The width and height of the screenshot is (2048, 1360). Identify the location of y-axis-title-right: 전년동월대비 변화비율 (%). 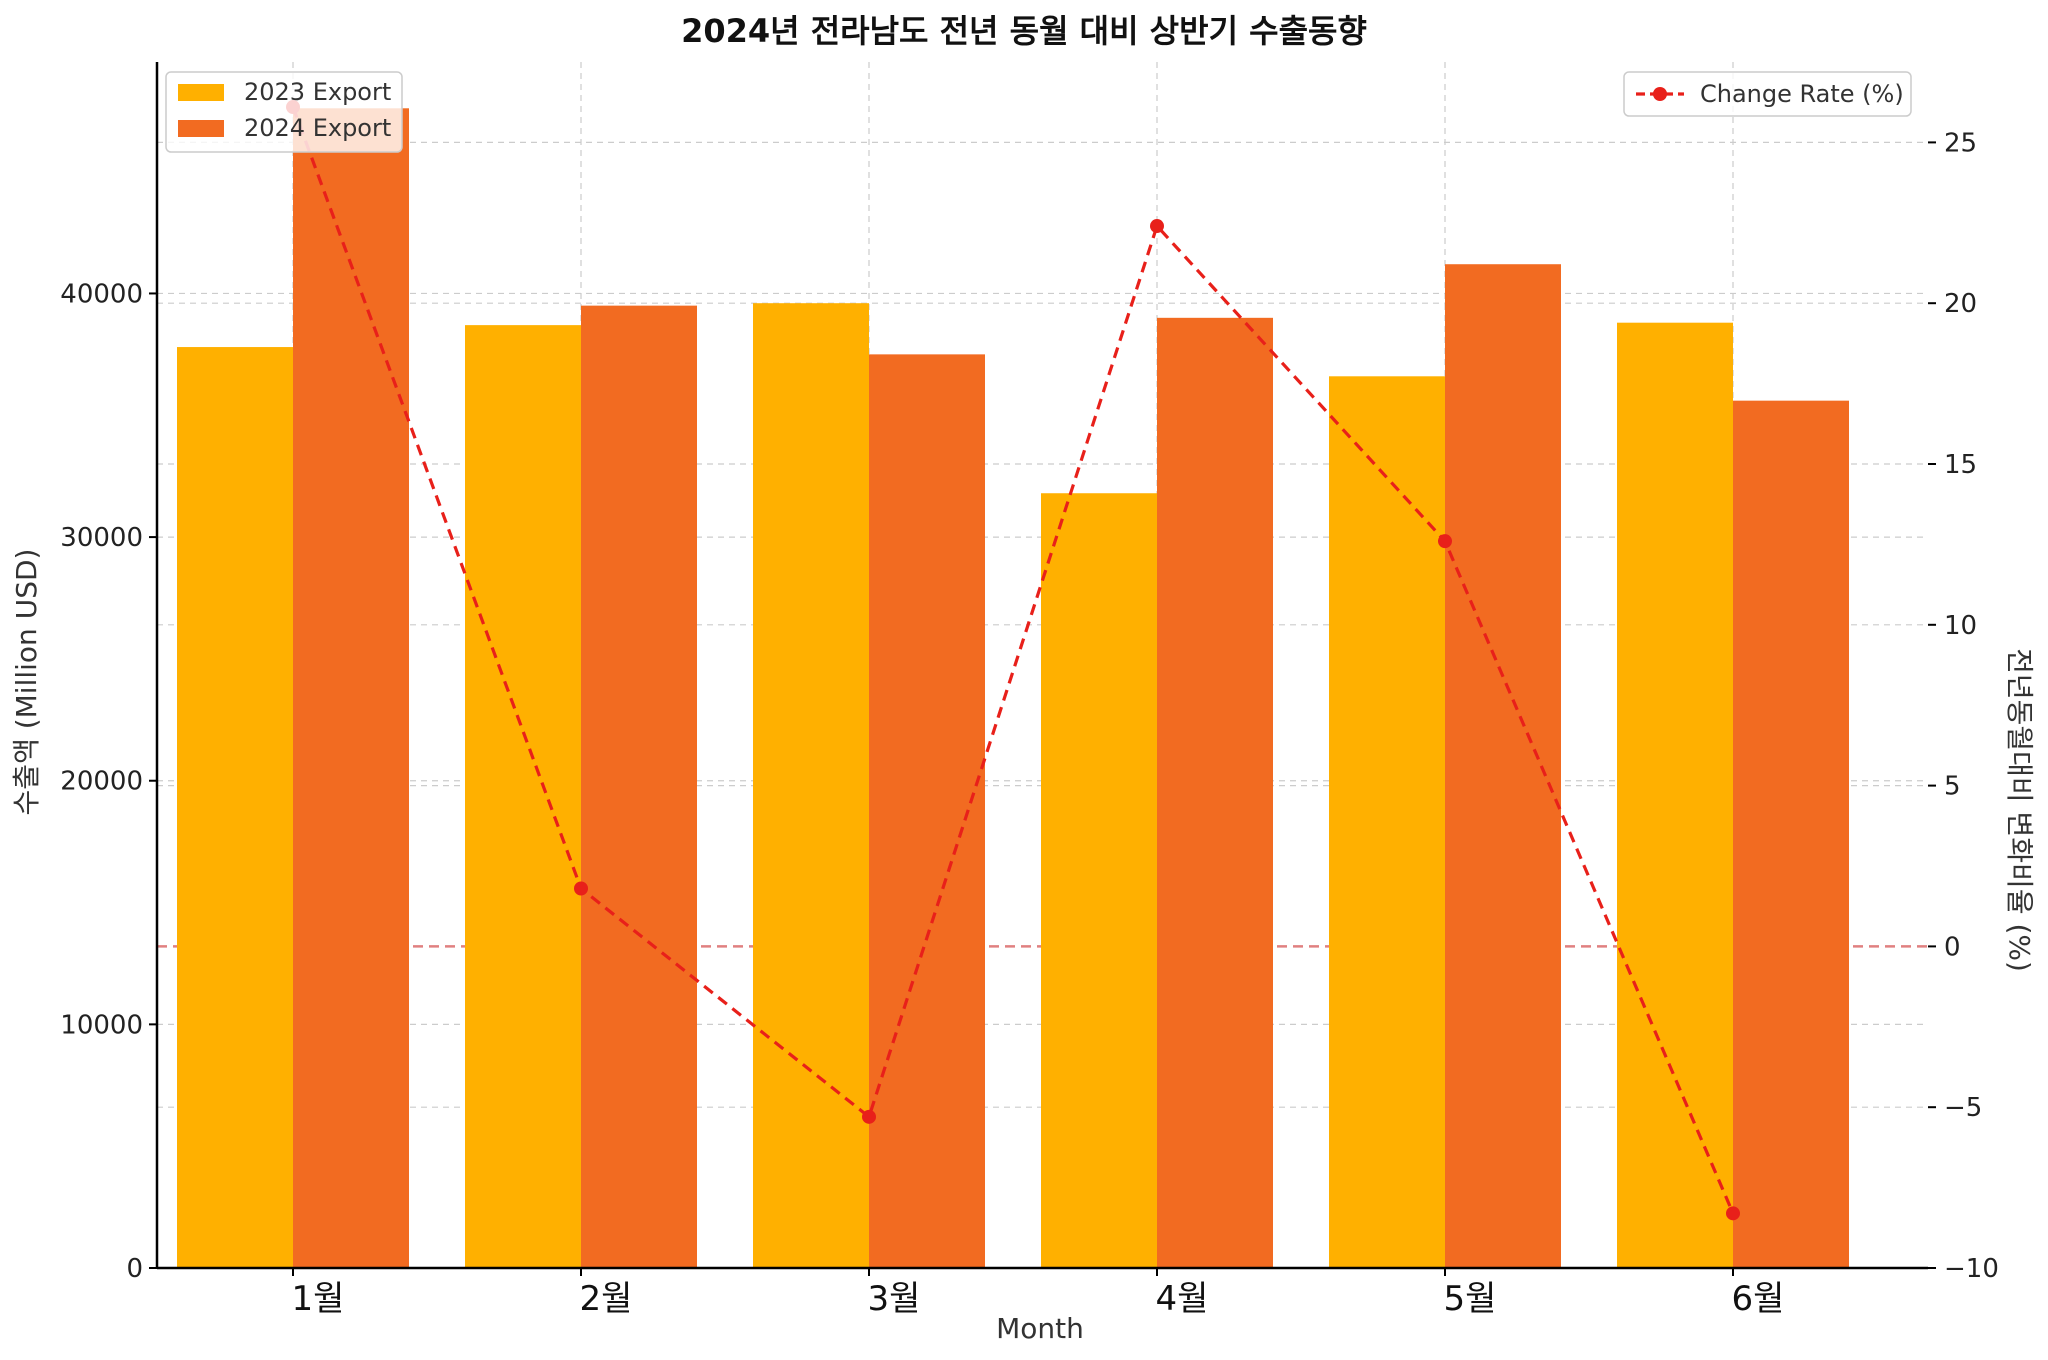
(2019, 810).